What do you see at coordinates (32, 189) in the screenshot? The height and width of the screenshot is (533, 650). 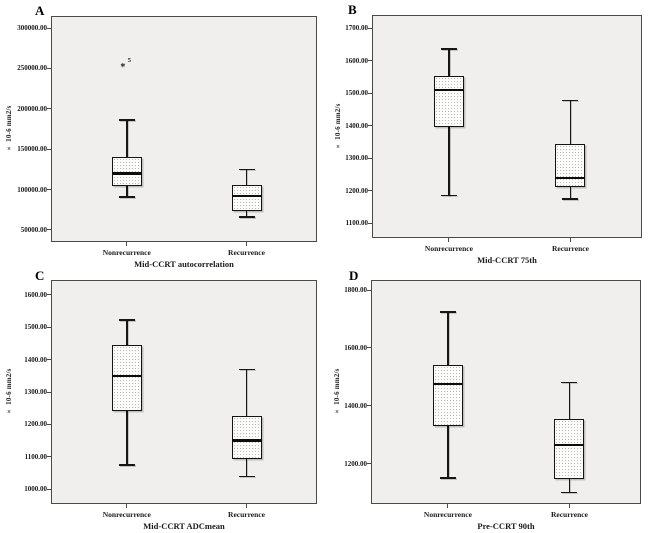 I see `y-tick-label: 100000.00` at bounding box center [32, 189].